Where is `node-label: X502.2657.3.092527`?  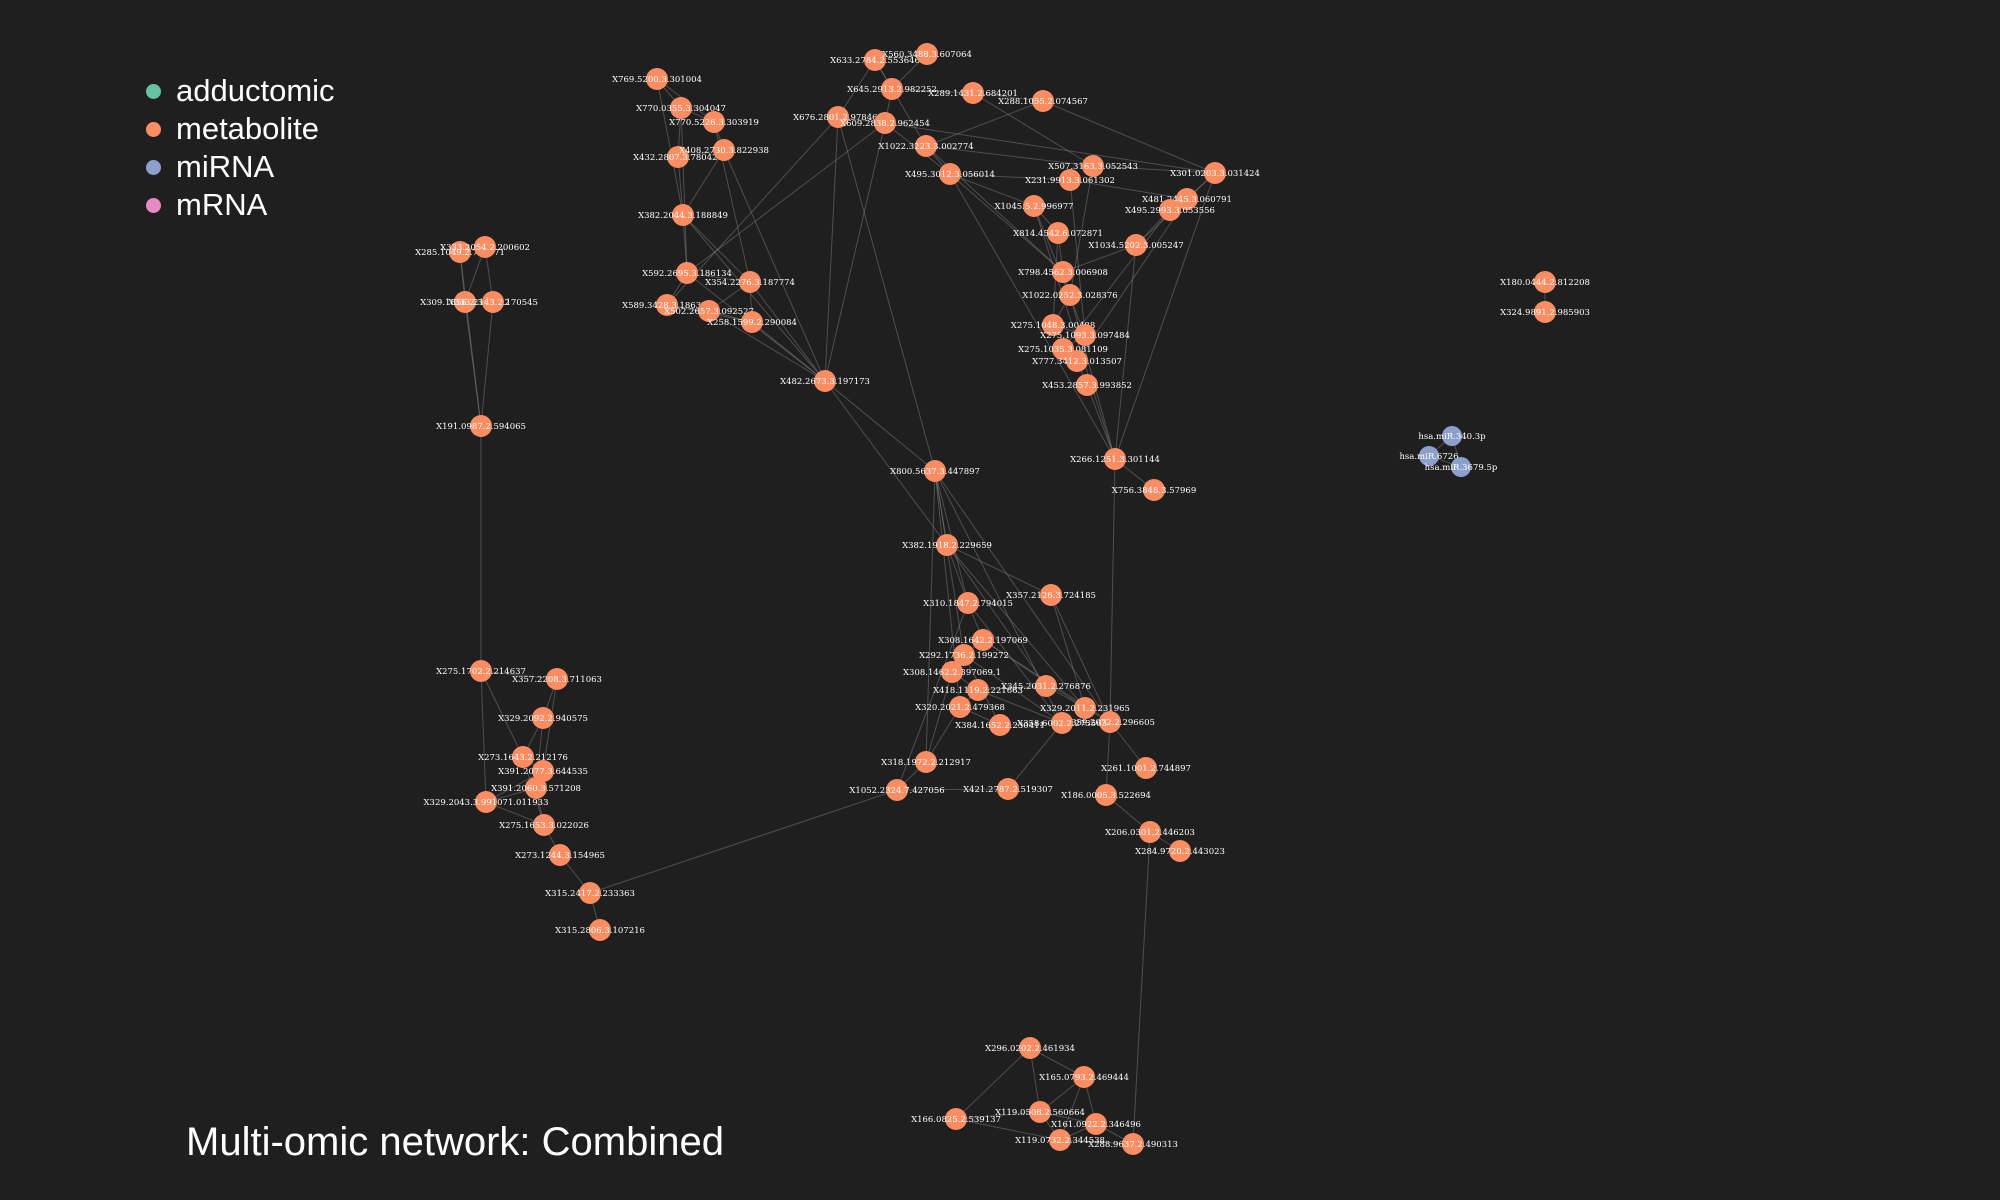 node-label: X502.2657.3.092527 is located at coordinates (709, 312).